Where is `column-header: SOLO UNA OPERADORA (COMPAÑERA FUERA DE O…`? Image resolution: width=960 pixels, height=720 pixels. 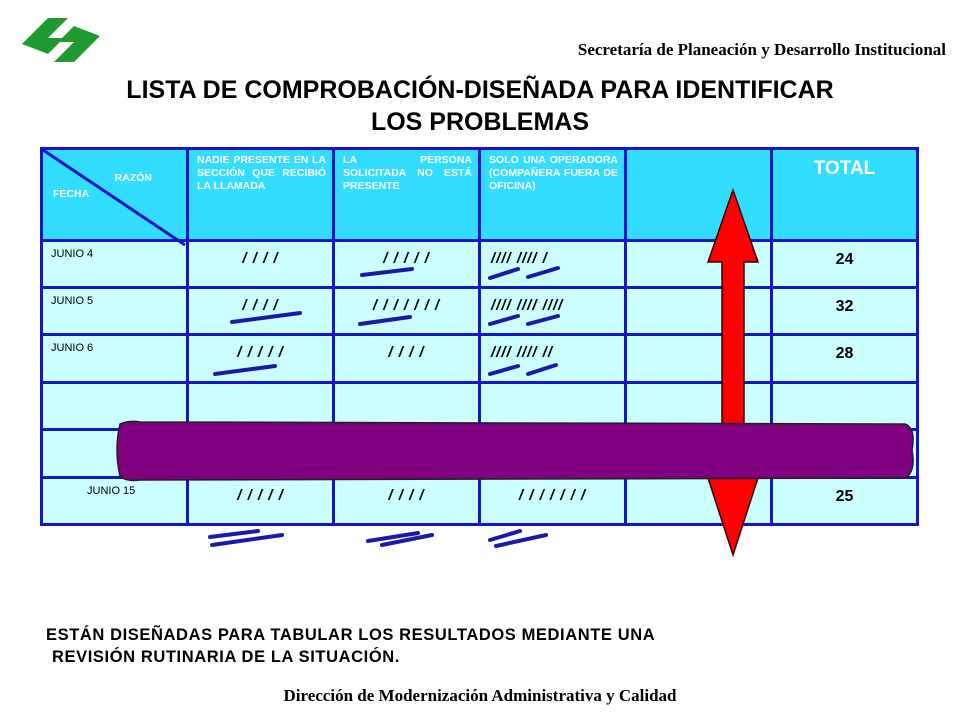 column-header: SOLO UNA OPERADORA (COMPAÑERA FUERA DE O… is located at coordinates (552, 194).